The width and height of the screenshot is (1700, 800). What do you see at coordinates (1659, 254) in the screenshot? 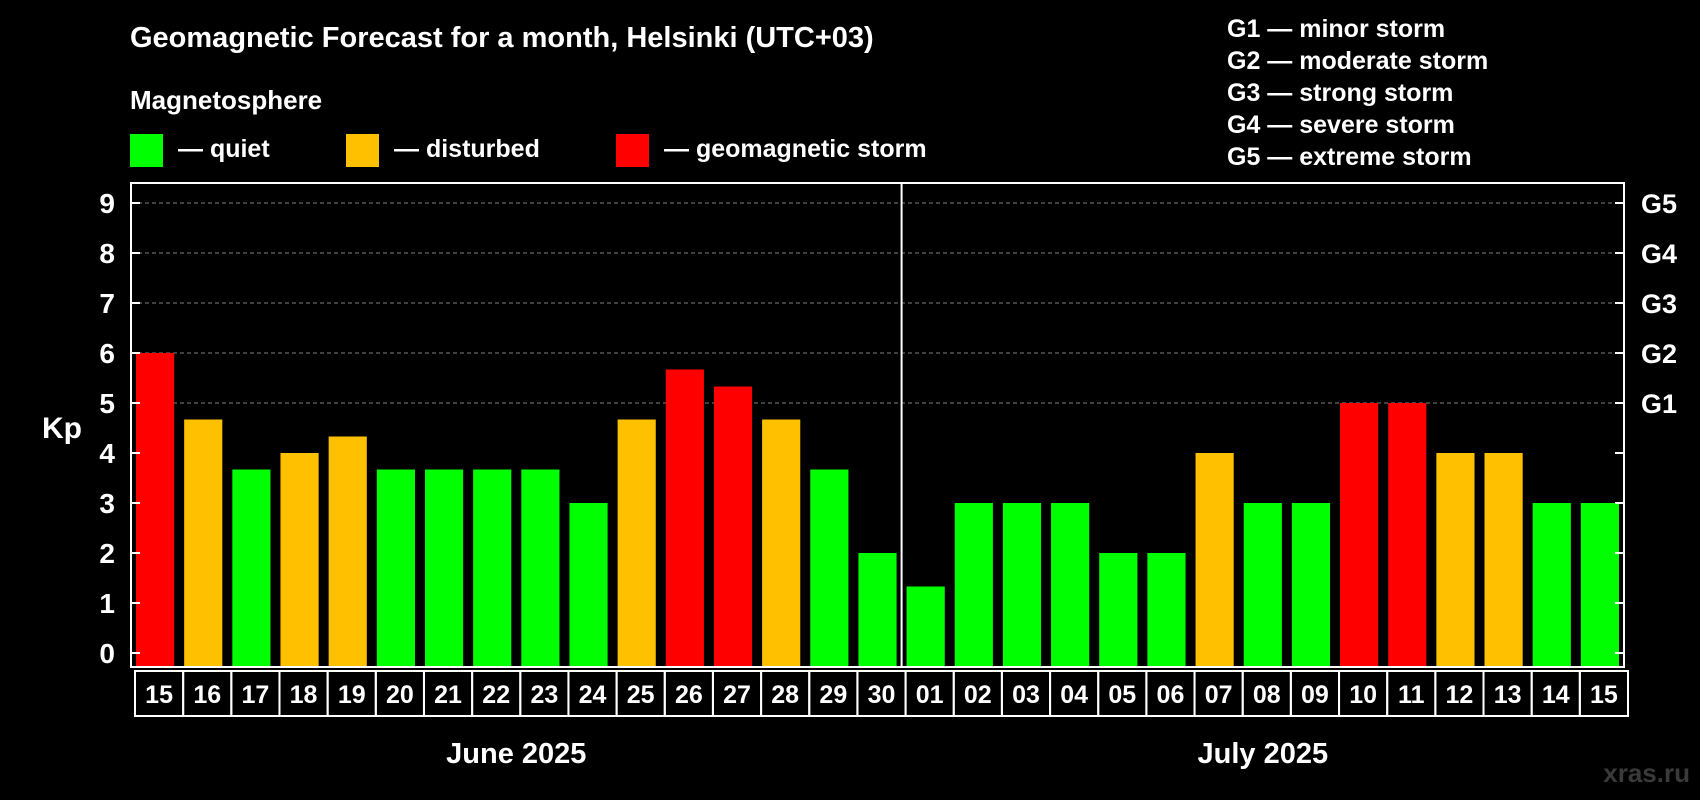
I see `storm-level-label-G4: G4` at bounding box center [1659, 254].